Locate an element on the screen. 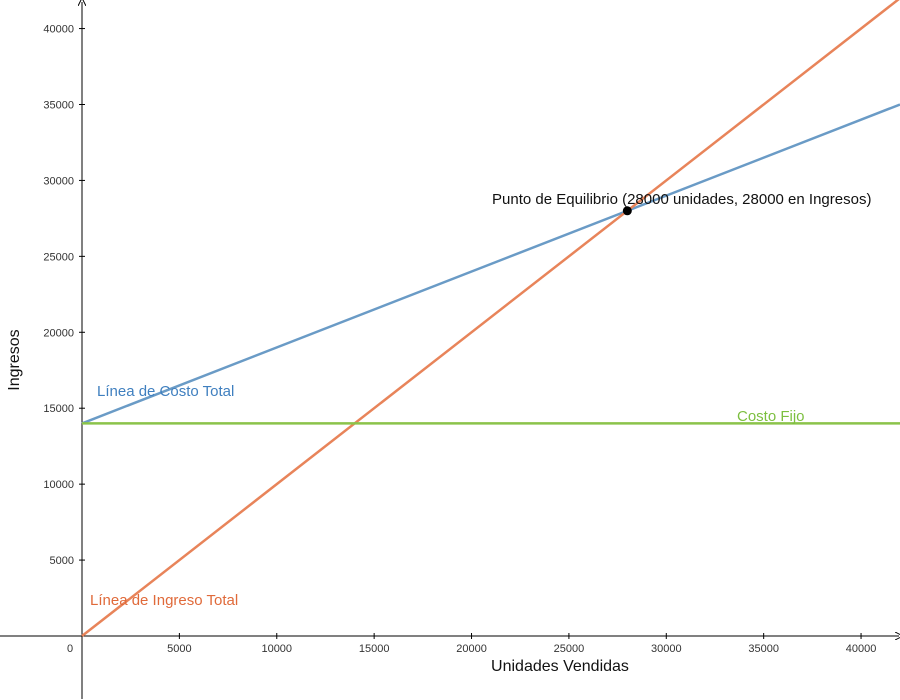  x-tick-label-25000: 25000 is located at coordinates (569, 649).